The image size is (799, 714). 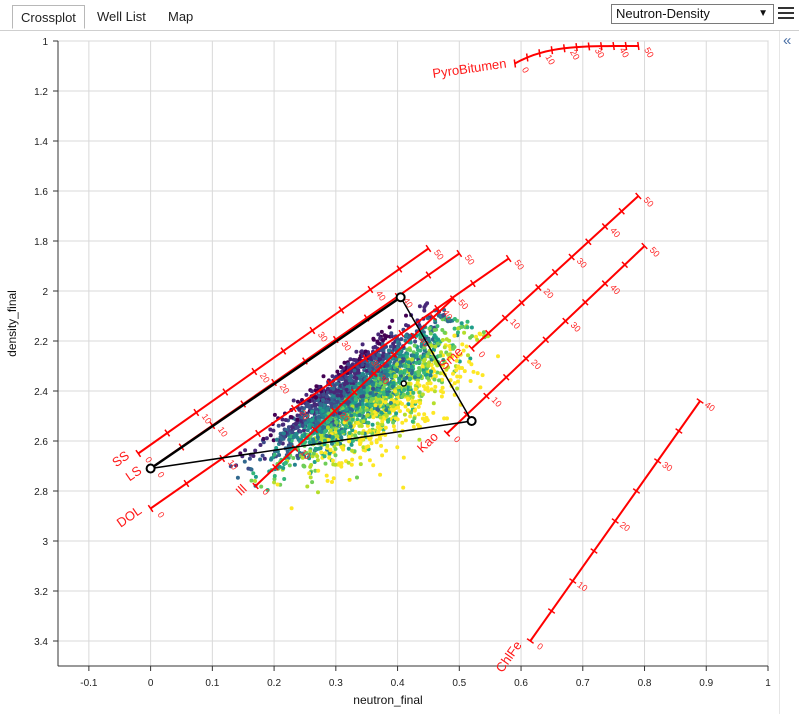 What do you see at coordinates (89, 683) in the screenshot?
I see `x-tick-label: -0.1` at bounding box center [89, 683].